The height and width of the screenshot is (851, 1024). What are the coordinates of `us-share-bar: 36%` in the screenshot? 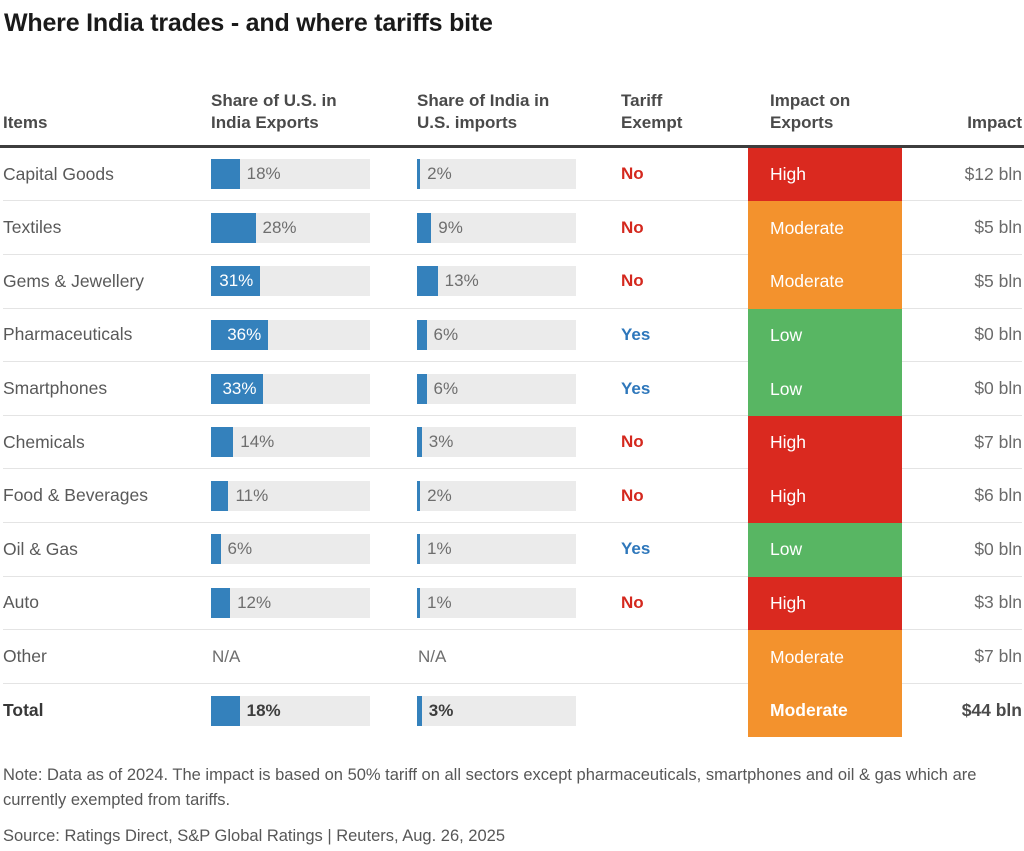 It's located at (240, 334).